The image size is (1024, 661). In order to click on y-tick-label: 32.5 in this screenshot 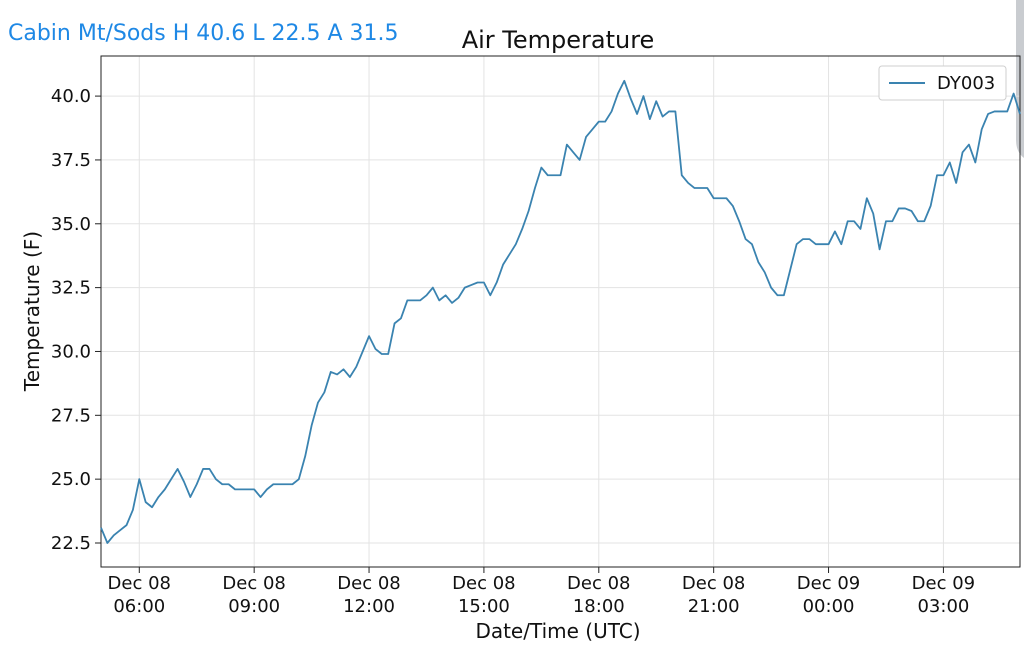, I will do `click(71, 288)`.